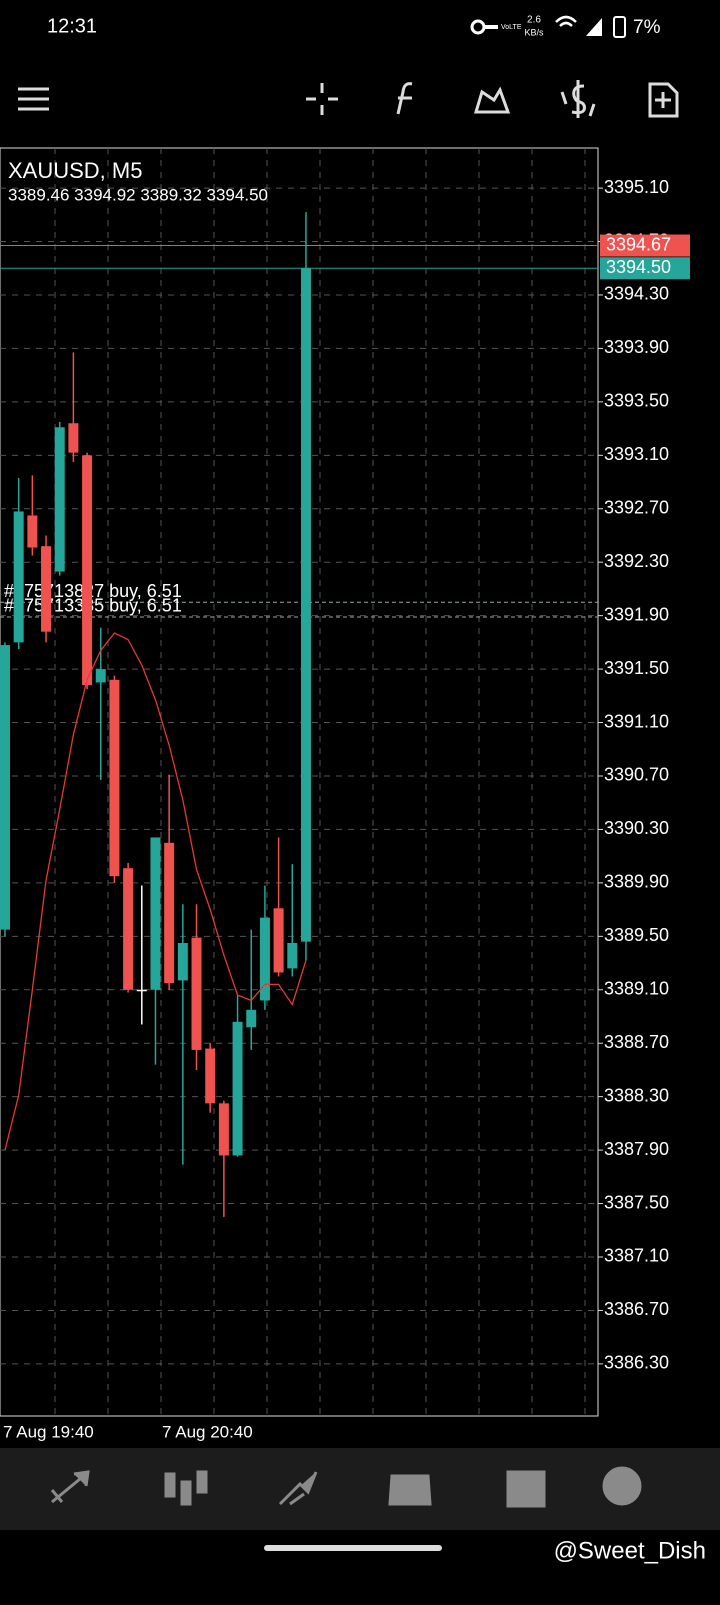 This screenshot has height=1605, width=720. I want to click on messages-tab, so click(622, 1486).